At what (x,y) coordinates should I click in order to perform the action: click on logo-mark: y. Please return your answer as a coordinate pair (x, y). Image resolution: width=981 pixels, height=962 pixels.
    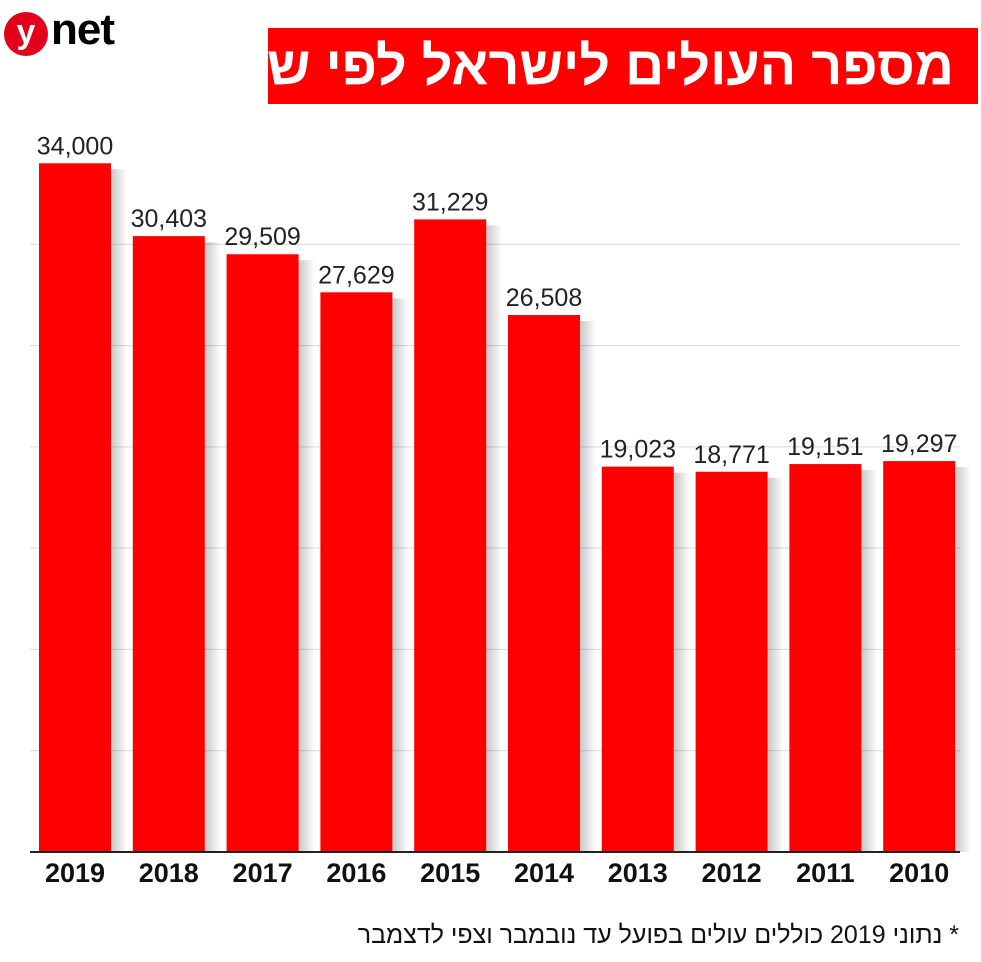
    Looking at the image, I should click on (26, 32).